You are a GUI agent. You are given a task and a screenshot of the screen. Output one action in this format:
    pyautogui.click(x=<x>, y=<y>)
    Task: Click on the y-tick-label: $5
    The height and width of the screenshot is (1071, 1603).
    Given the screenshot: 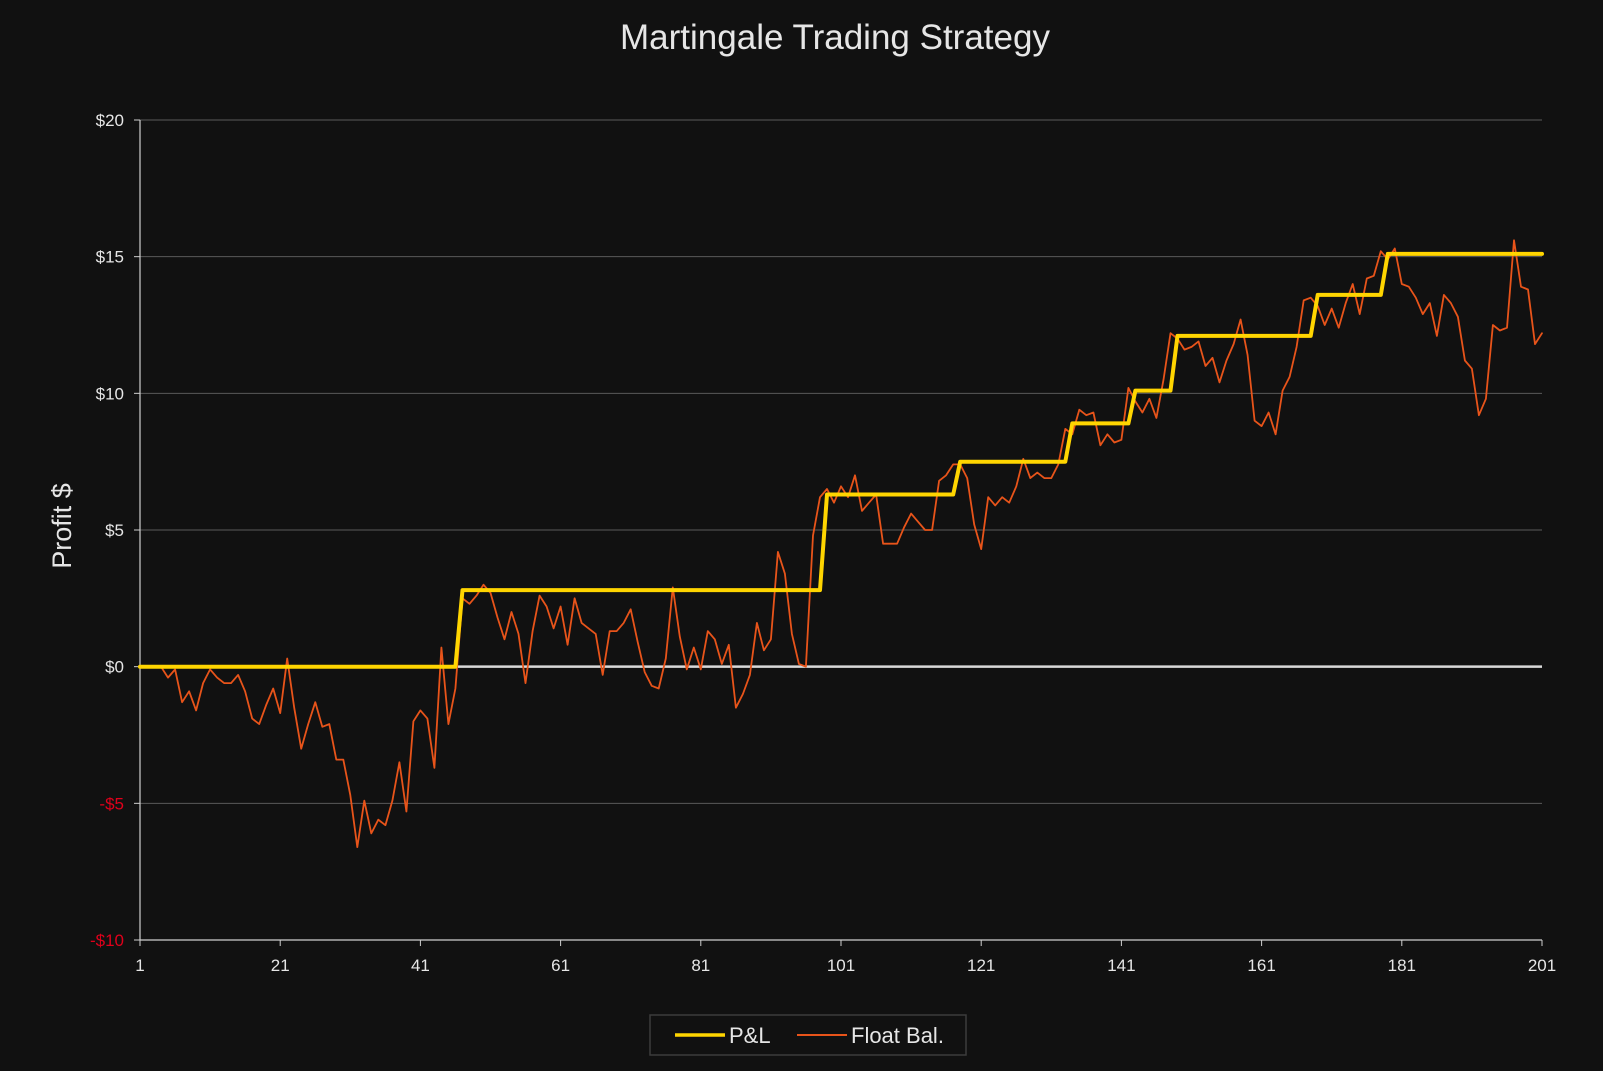 What is the action you would take?
    pyautogui.click(x=114, y=530)
    